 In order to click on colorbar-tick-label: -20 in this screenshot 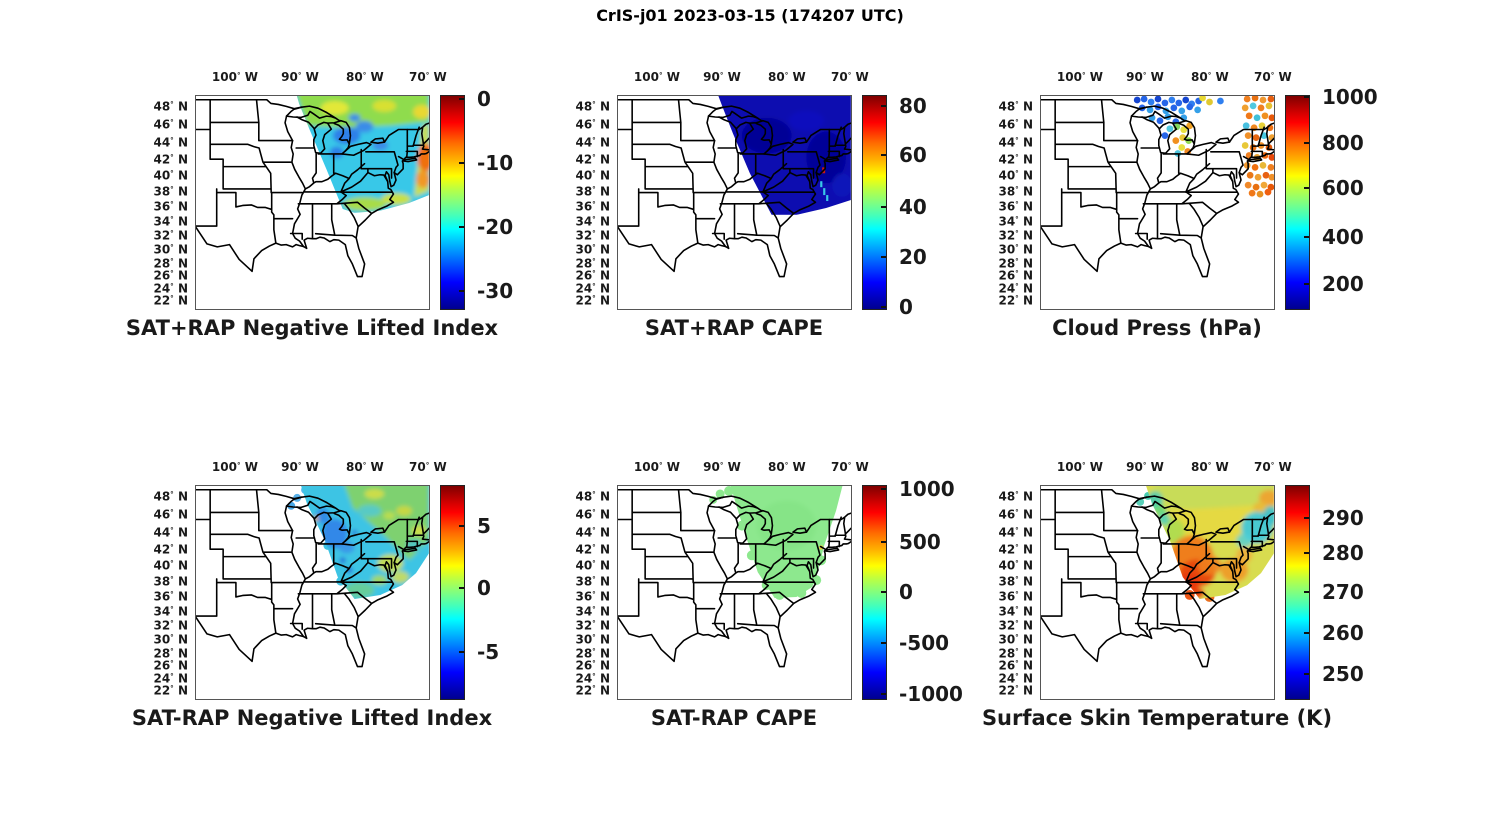, I will do `click(495, 226)`.